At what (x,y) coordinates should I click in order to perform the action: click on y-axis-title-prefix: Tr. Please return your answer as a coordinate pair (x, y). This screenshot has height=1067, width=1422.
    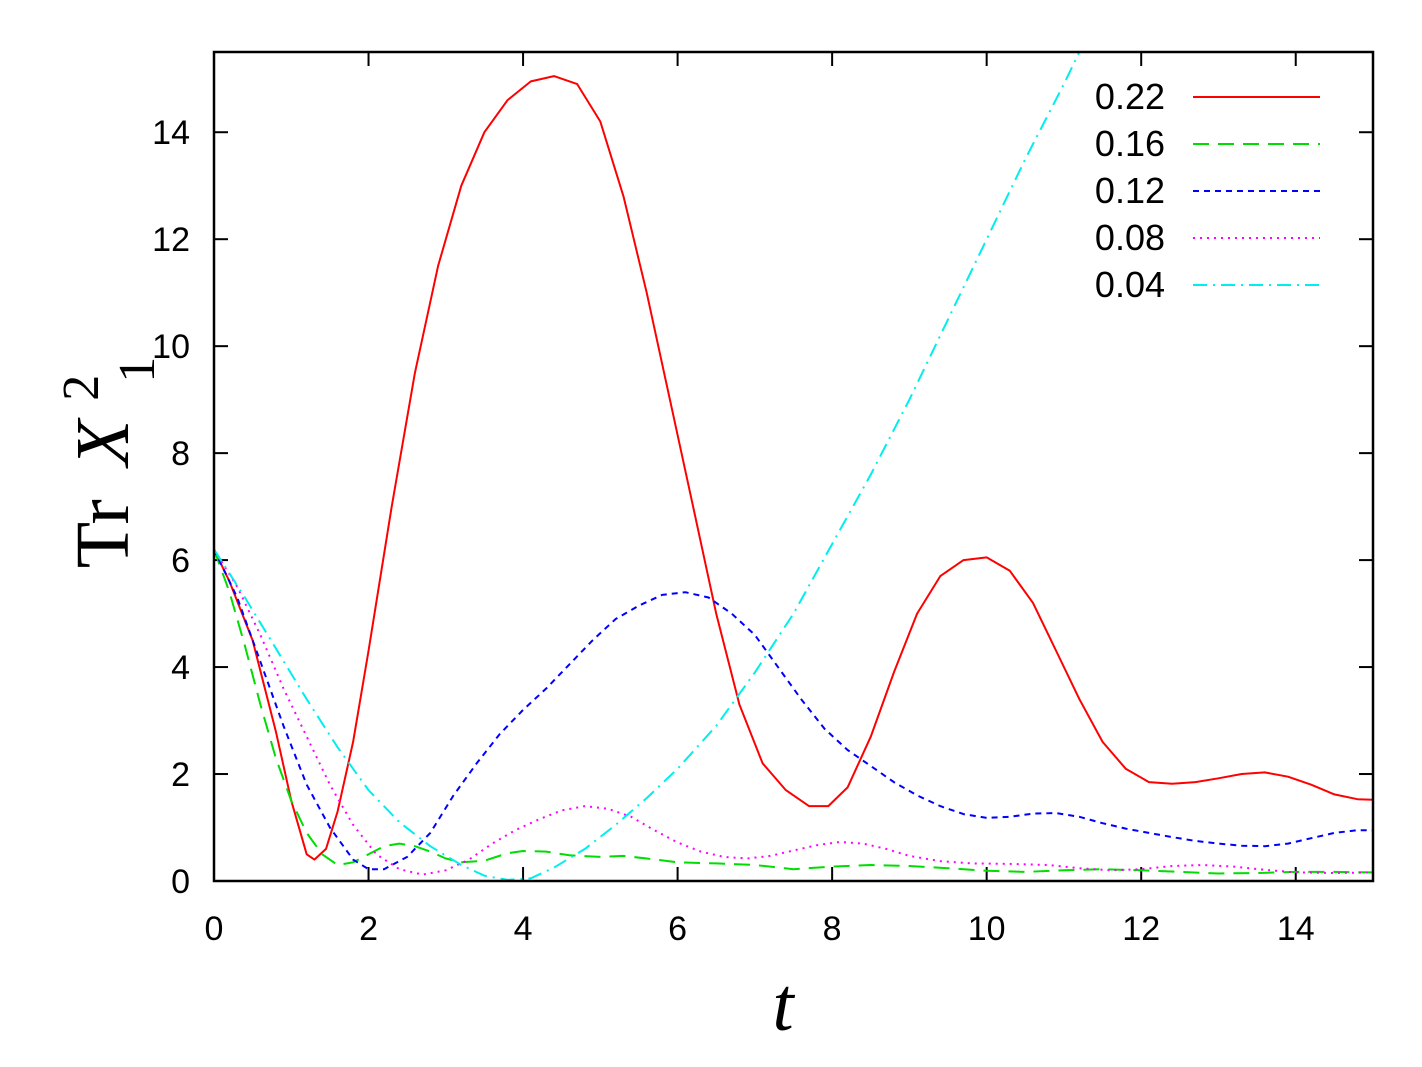
    Looking at the image, I should click on (103, 533).